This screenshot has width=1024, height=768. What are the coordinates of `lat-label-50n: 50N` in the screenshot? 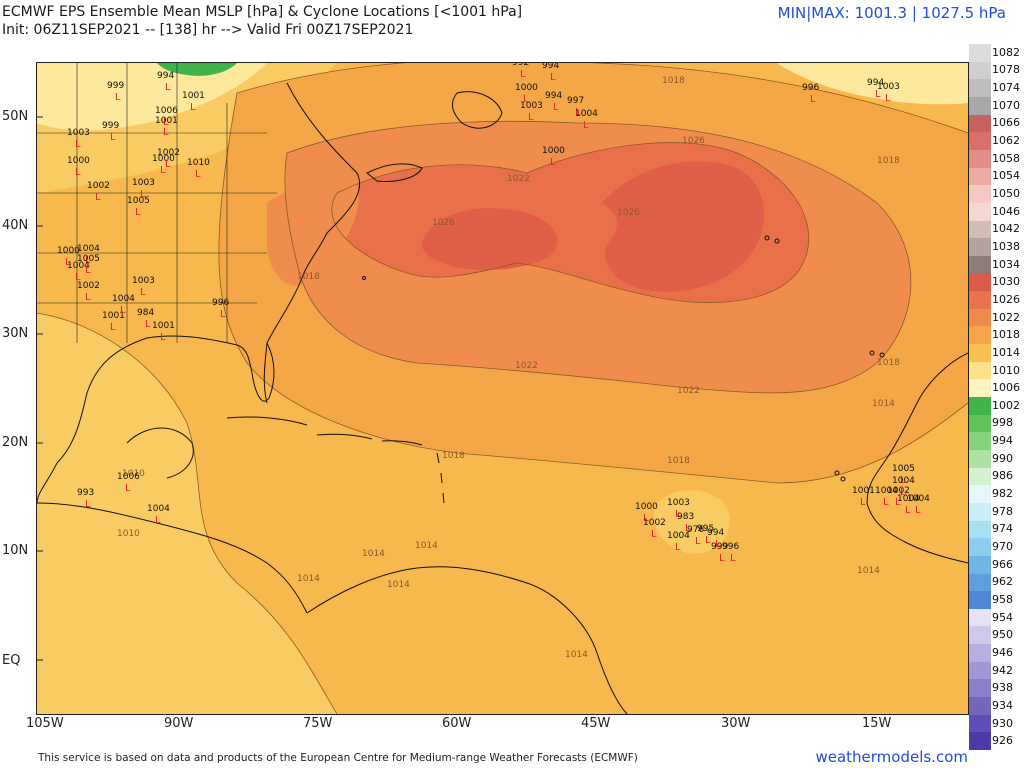 It's located at (15, 116).